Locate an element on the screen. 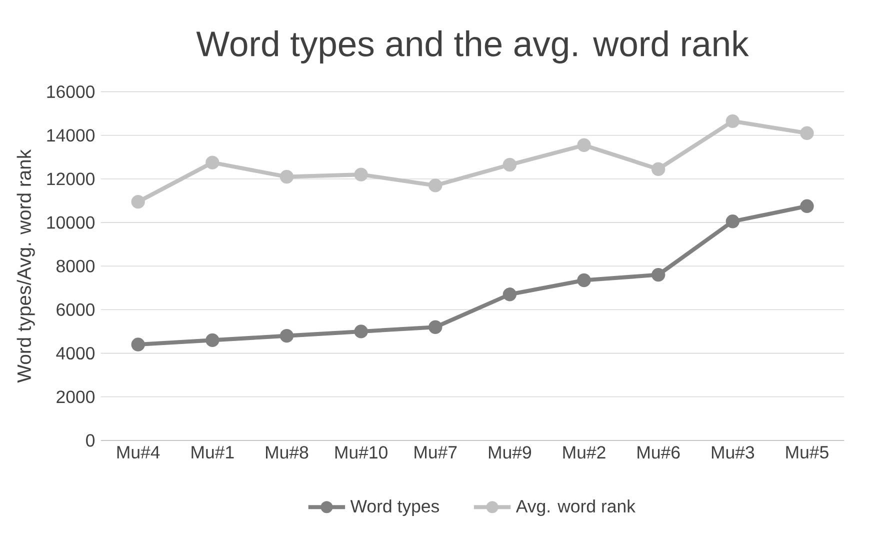 Image resolution: width=890 pixels, height=541 pixels. x-tick-label: Mu#3 is located at coordinates (733, 452).